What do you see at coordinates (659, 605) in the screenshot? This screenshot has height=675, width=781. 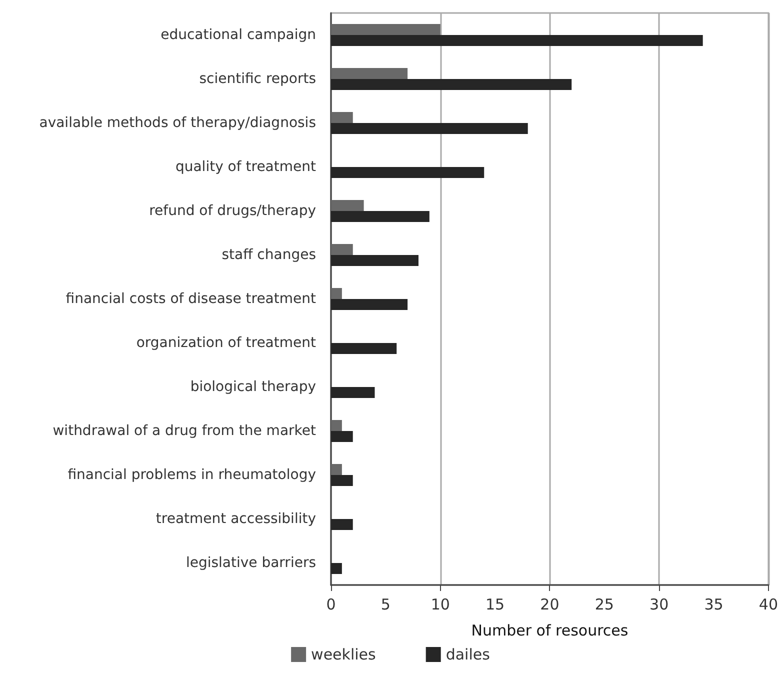 I see `x-tick-label: 30` at bounding box center [659, 605].